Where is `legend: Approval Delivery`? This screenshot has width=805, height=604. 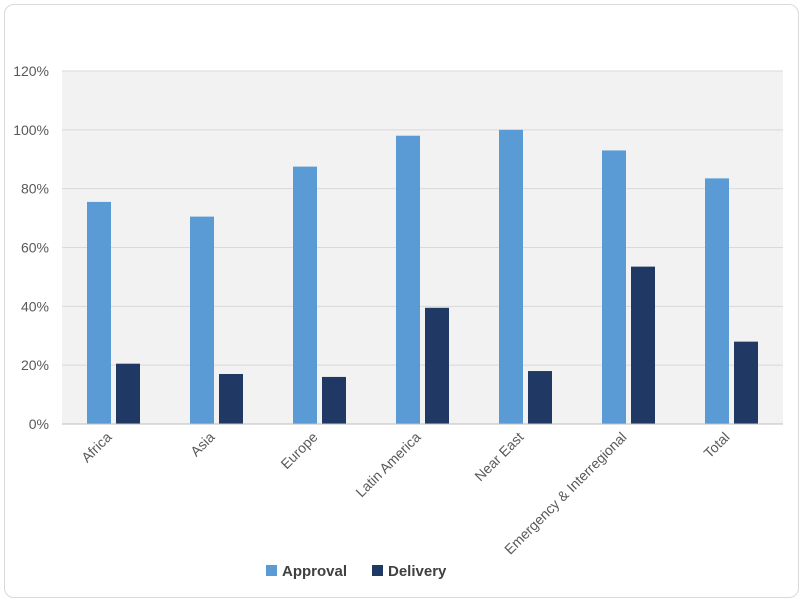
legend: Approval Delivery is located at coordinates (356, 571).